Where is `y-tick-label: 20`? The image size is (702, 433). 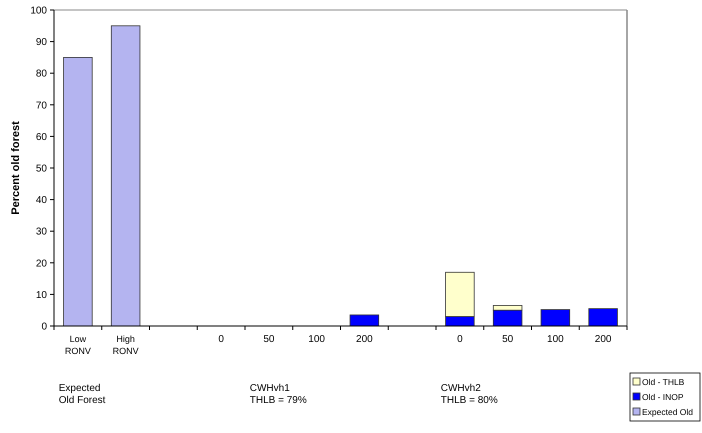
y-tick-label: 20 is located at coordinates (42, 264).